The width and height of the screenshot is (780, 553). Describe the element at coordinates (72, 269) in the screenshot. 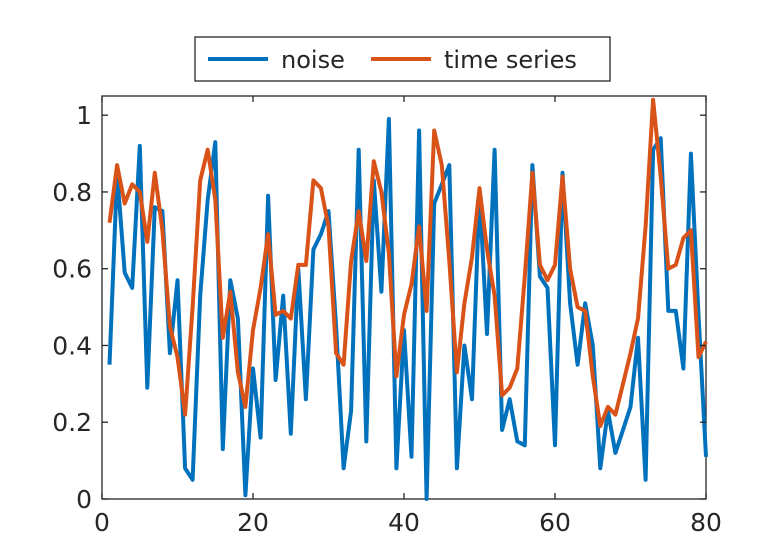

I see `y-tick-label: 0.6` at that location.